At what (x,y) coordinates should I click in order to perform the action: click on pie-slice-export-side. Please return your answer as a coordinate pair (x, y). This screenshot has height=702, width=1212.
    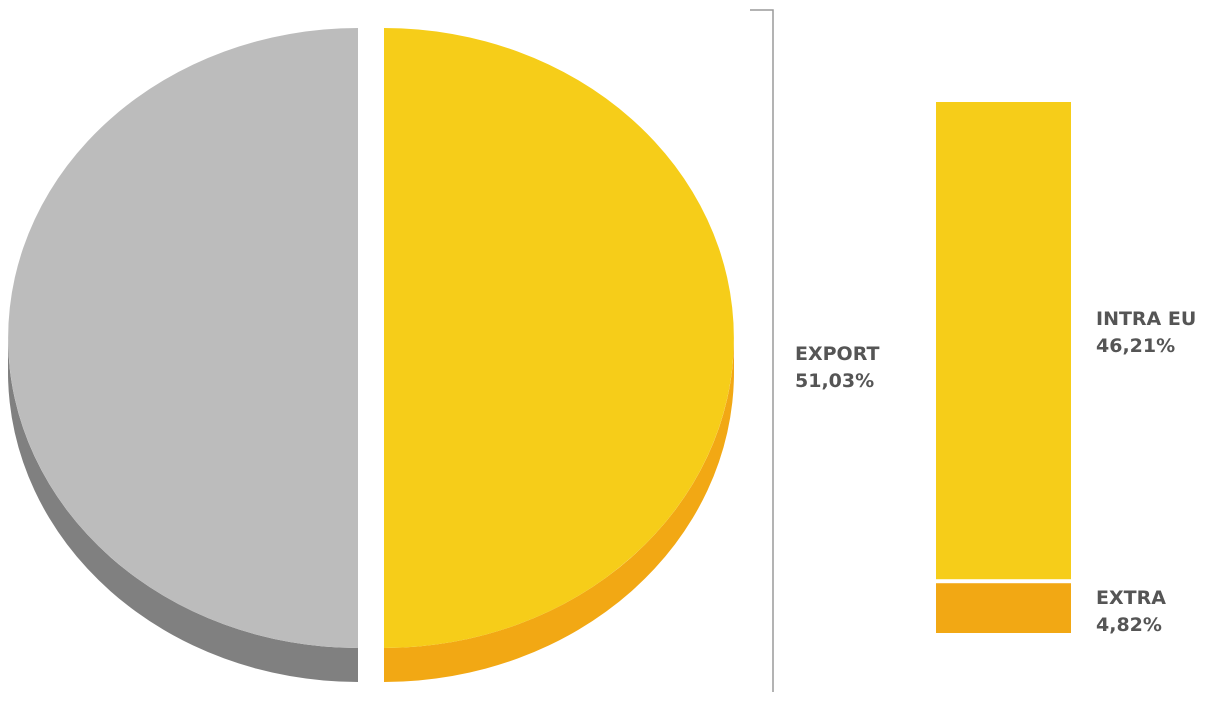
    Looking at the image, I should click on (559, 510).